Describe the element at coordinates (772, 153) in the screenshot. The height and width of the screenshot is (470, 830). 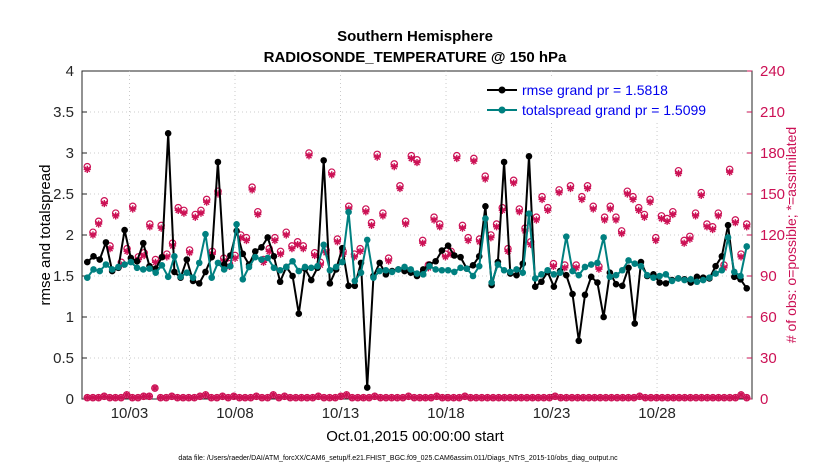
I see `y2-tick-label: 180` at that location.